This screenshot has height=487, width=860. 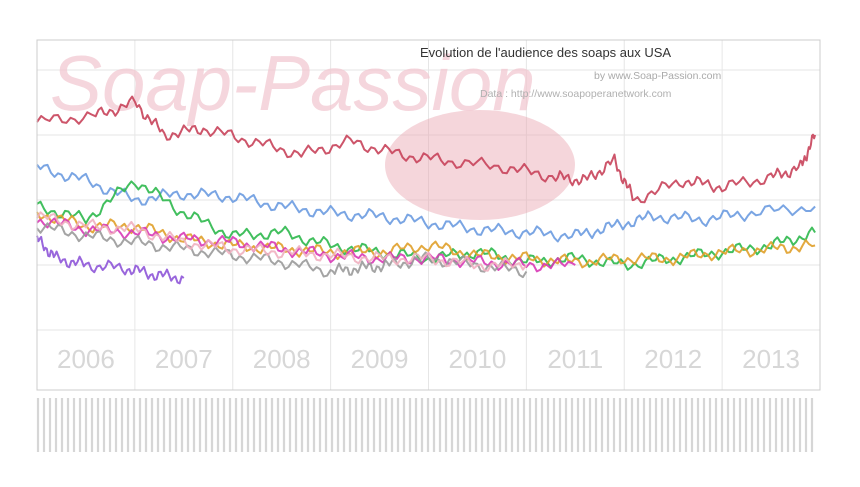 I want to click on bottom-date-ticks, so click(x=425, y=425).